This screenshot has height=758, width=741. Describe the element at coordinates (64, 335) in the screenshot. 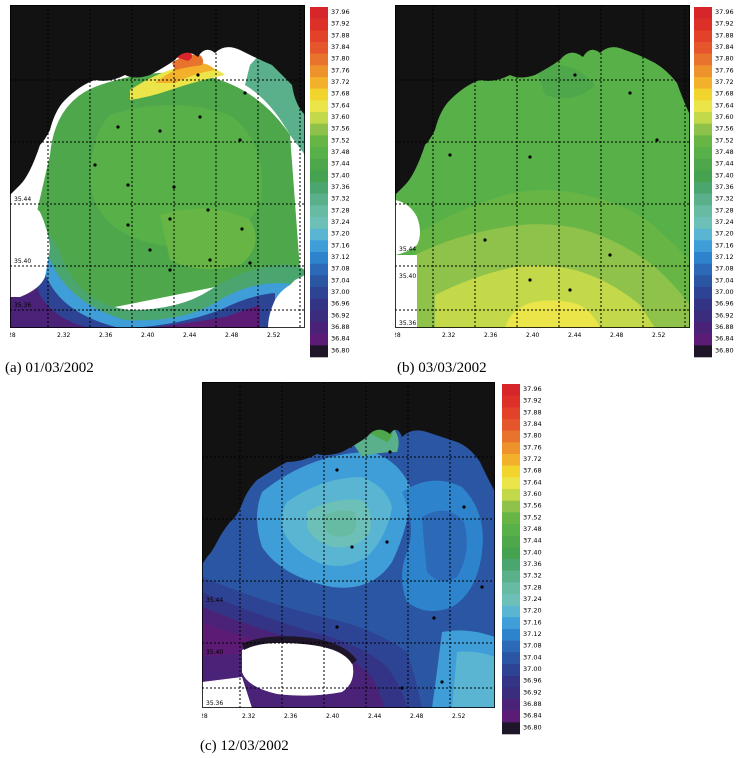

I see `panel-a-lon-tick: 2.32` at that location.